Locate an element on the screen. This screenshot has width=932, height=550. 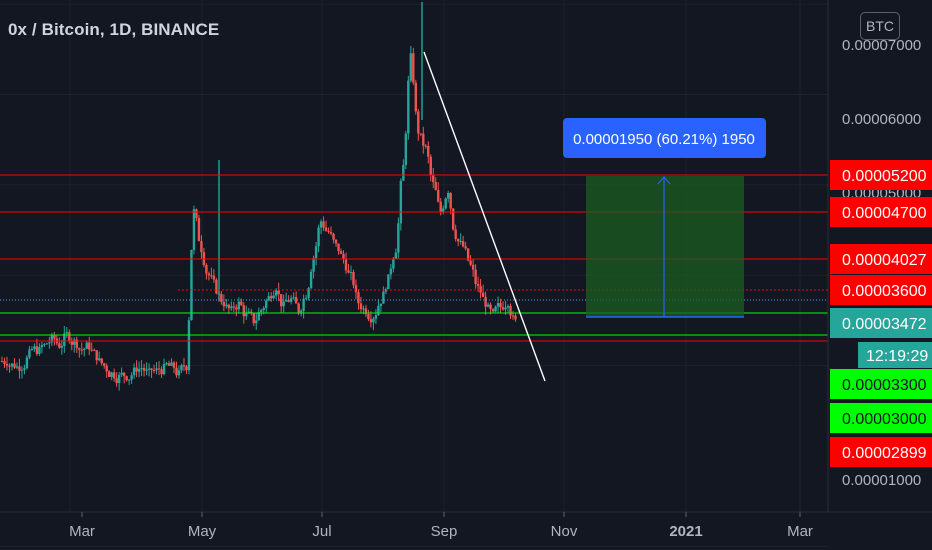
price-tag-label: 12:19:29 is located at coordinates (897, 356).